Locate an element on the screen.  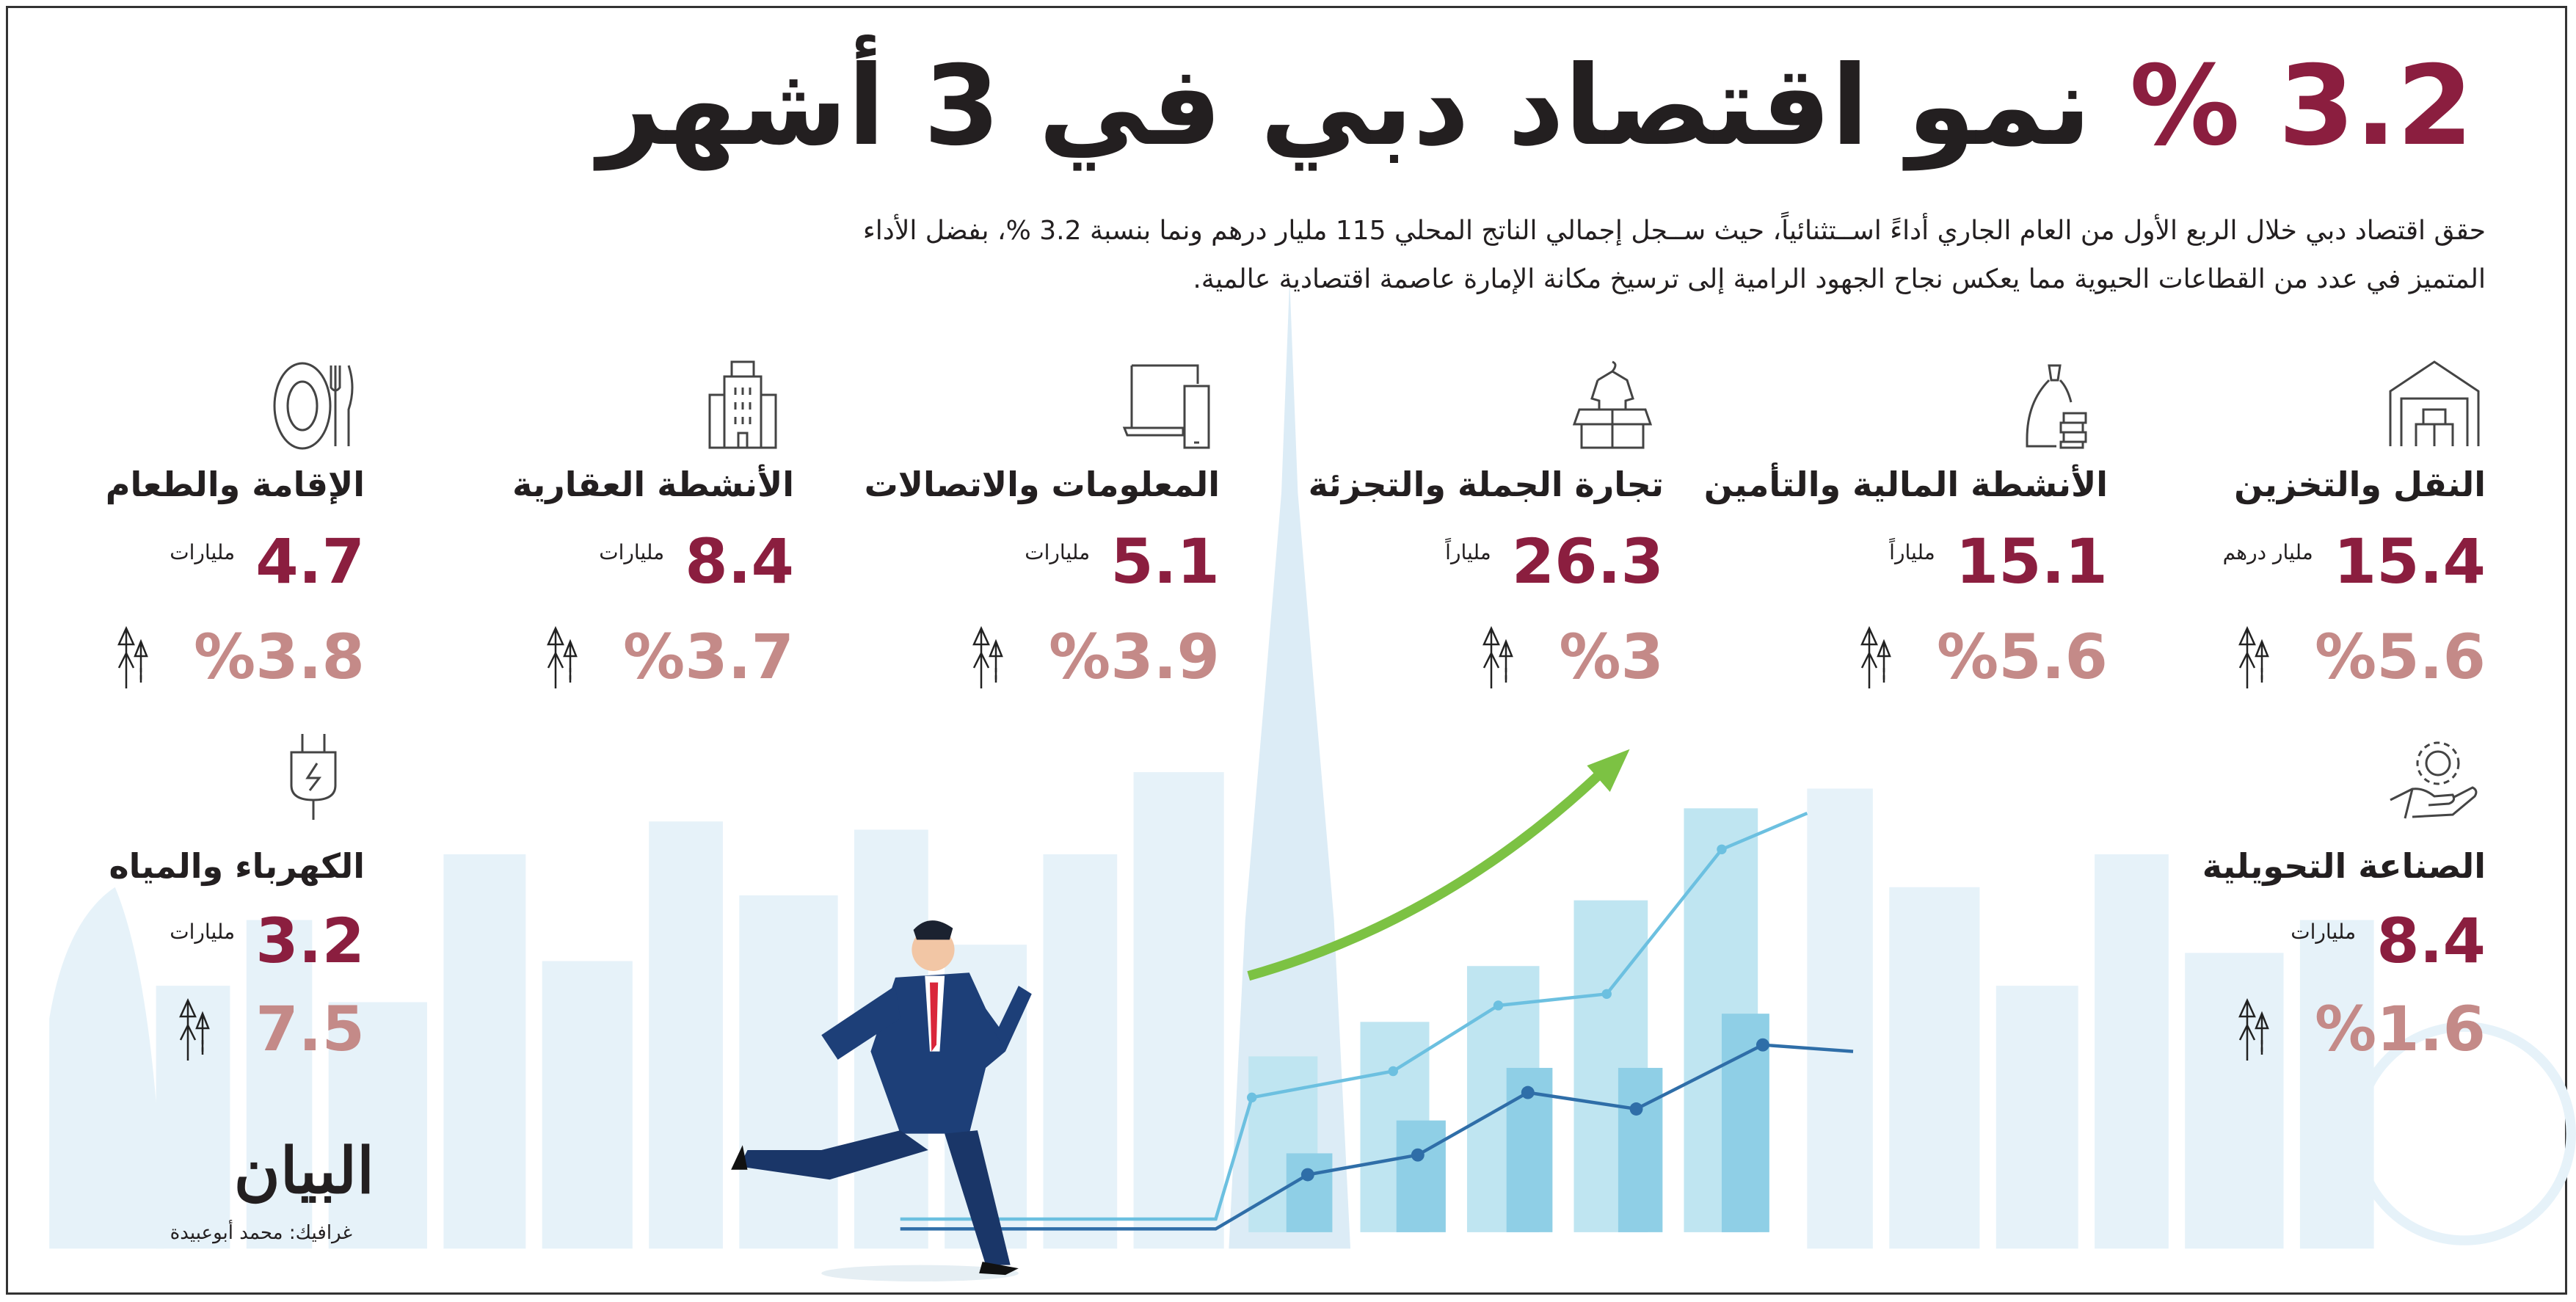
money-bag-coins-icon is located at coordinates (2056, 407).